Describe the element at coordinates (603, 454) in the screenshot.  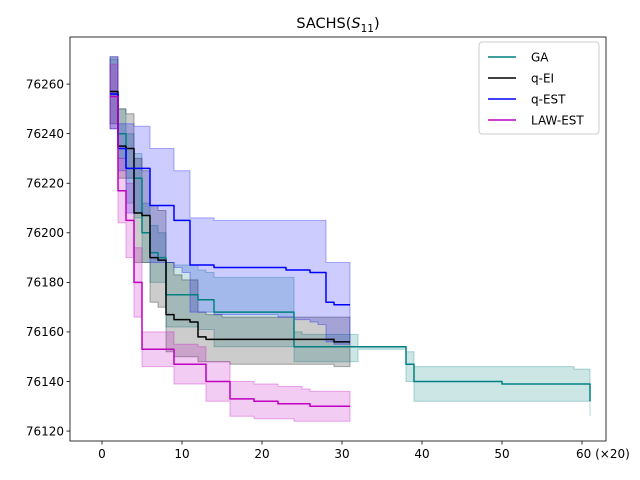
I see `x-tick-label: 60 (×20)` at that location.